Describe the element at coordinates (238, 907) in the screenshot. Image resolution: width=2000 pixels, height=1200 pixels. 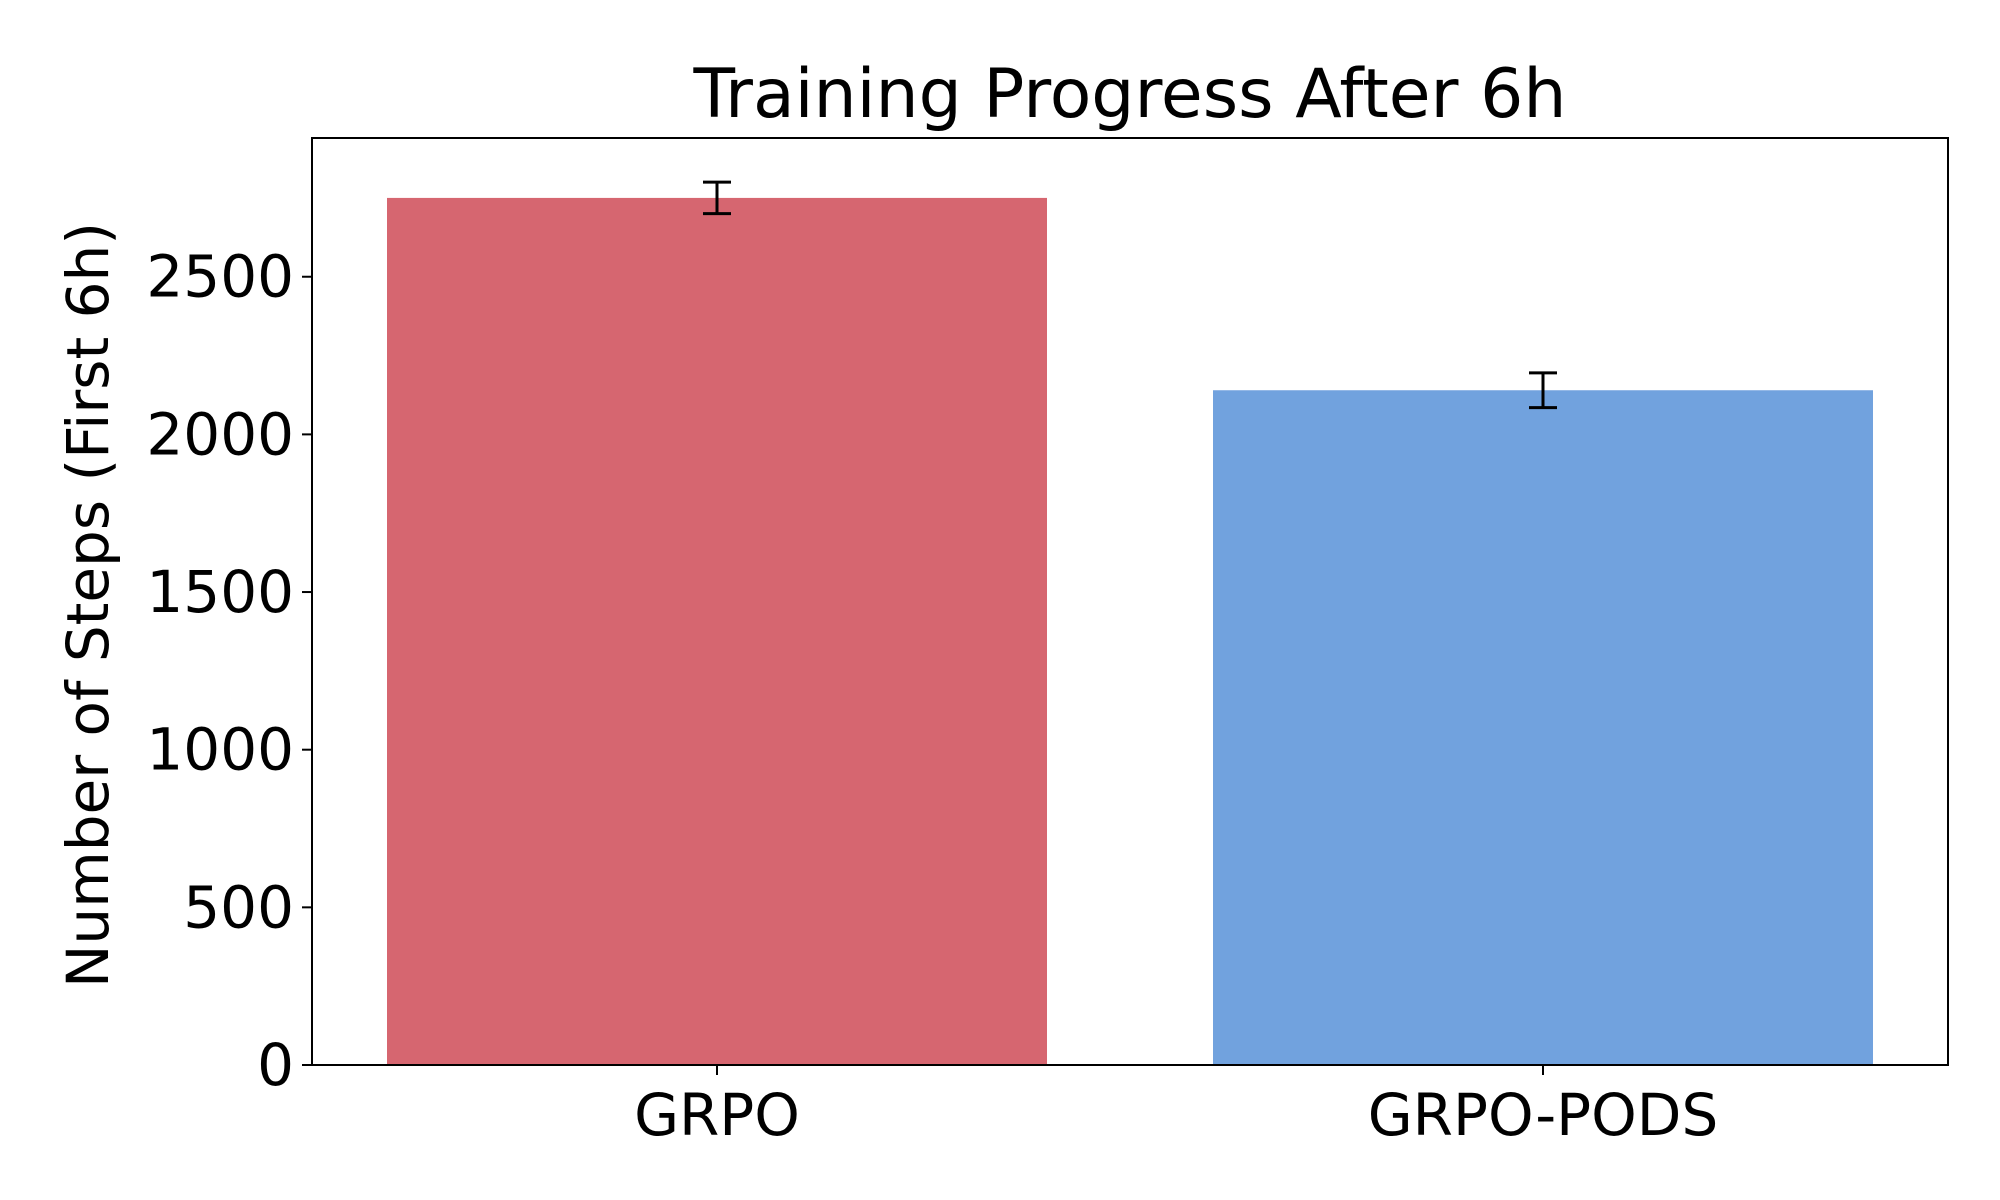
I see `y-tick-label: 500` at that location.